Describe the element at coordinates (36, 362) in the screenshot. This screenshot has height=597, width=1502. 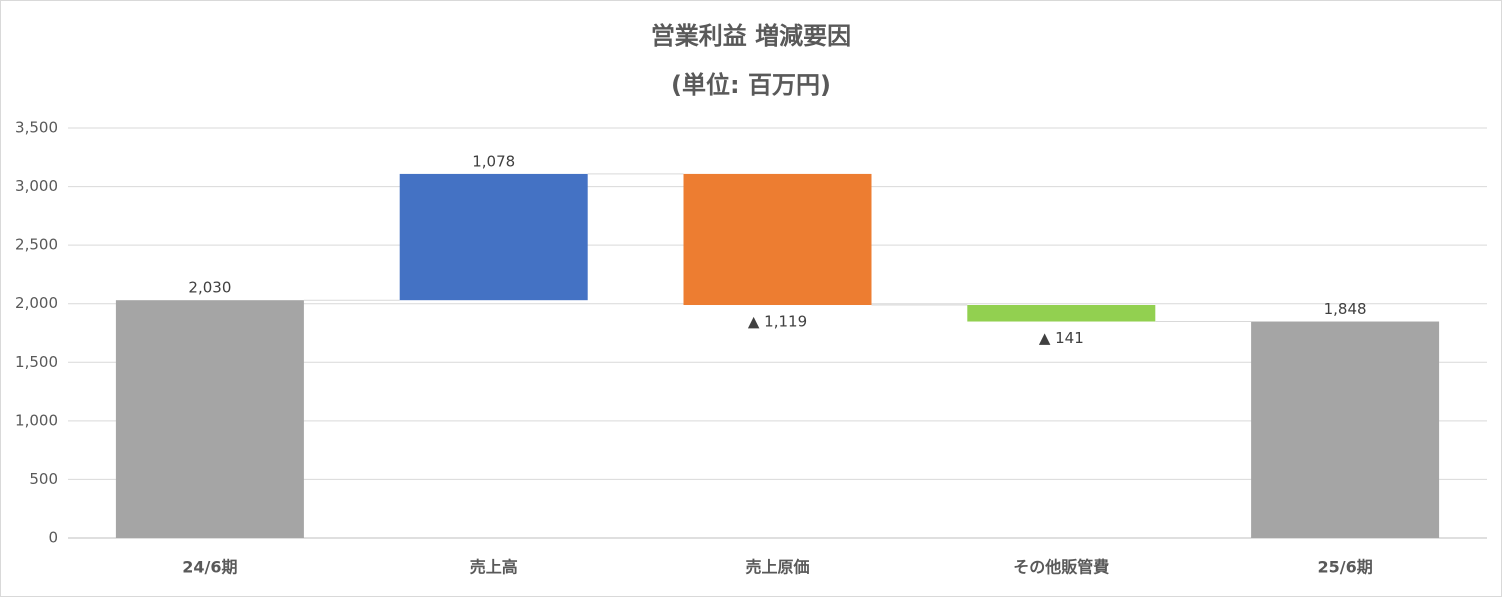
I see `y-tick-label: 1,500` at that location.